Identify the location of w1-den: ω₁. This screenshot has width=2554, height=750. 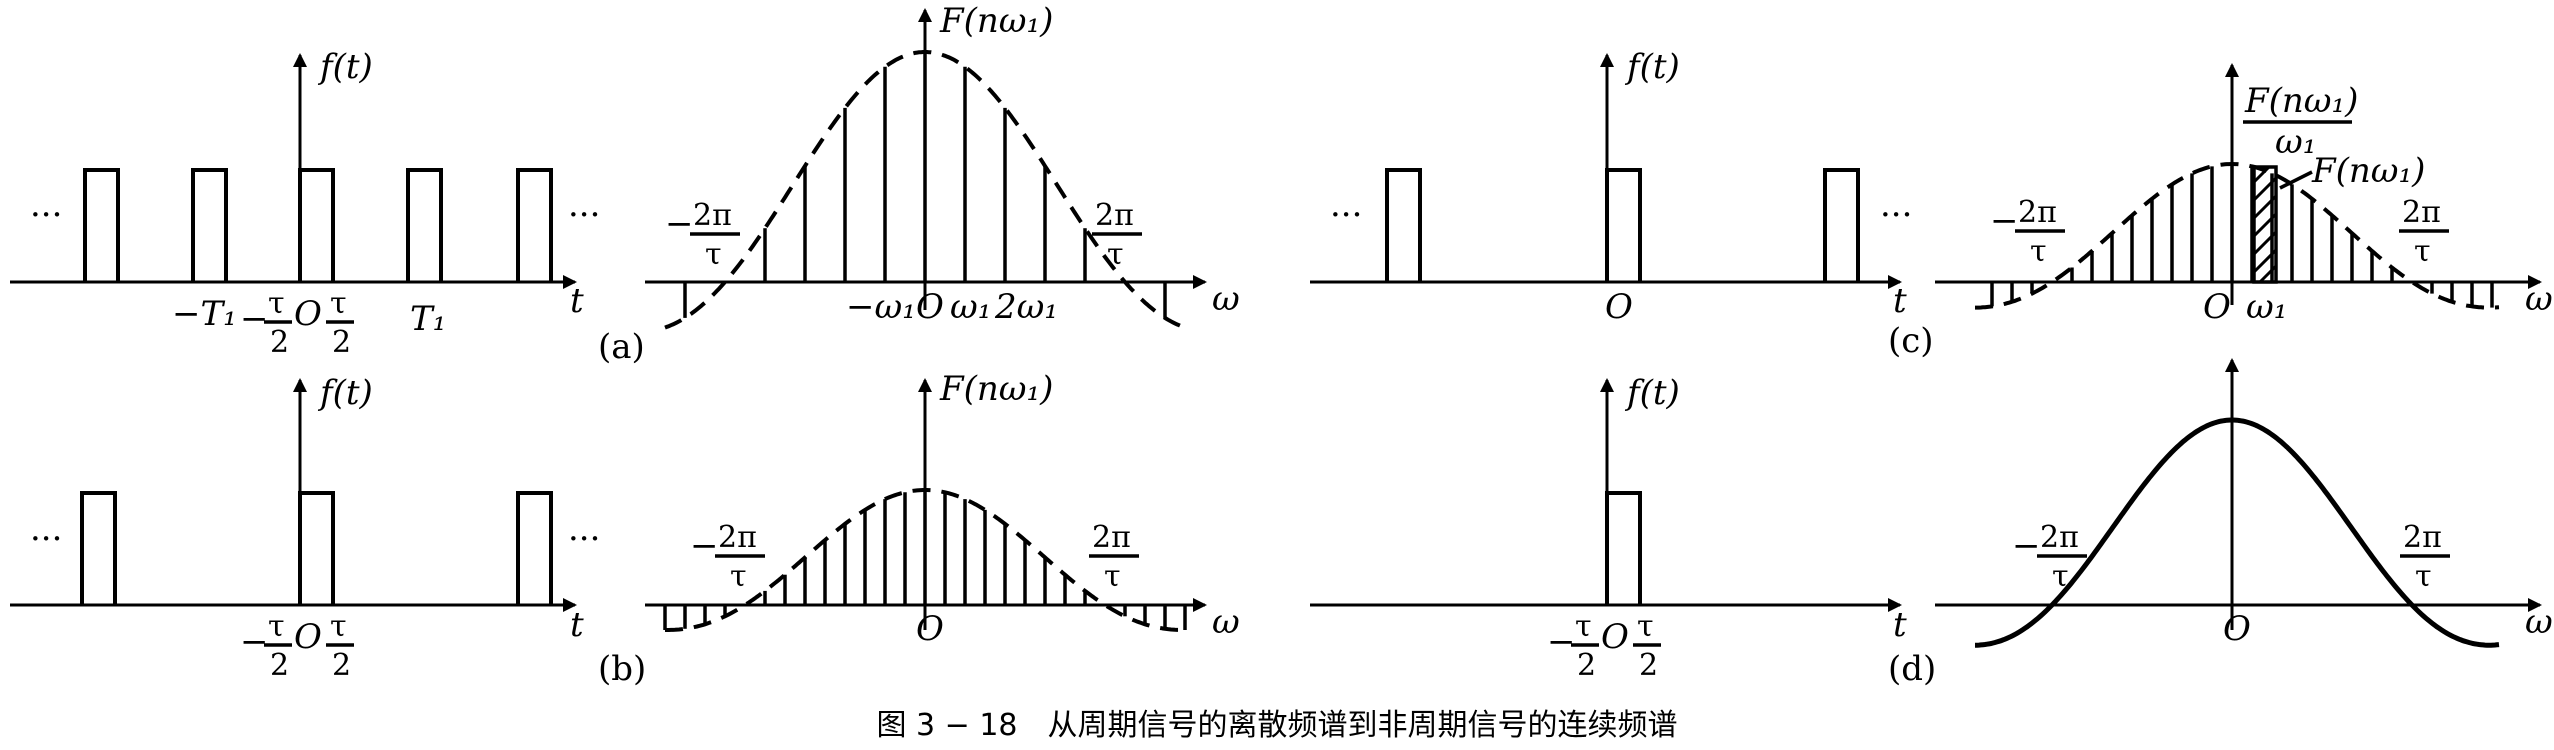
(2295, 142).